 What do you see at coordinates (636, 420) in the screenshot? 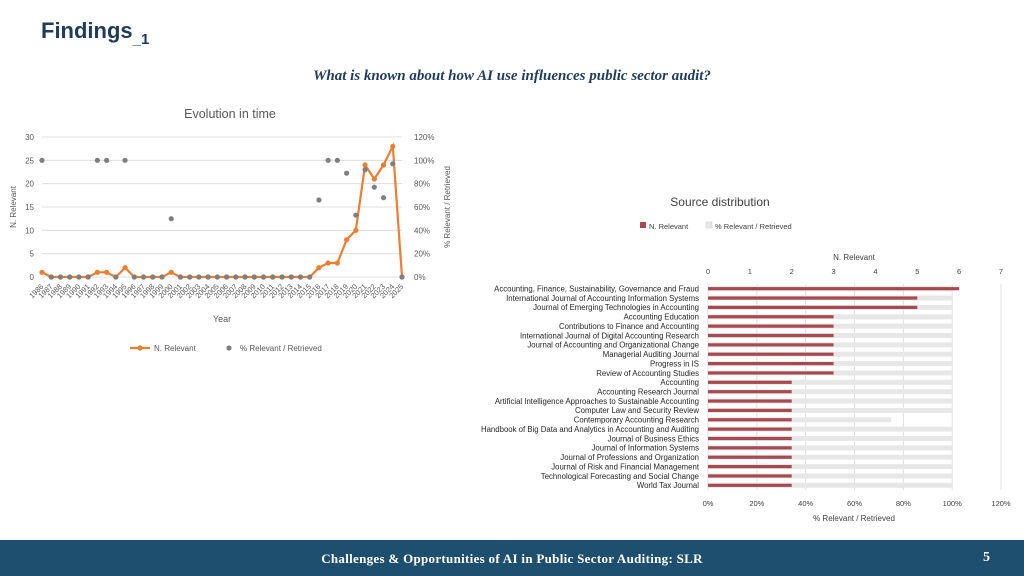
I see `chart2-category-label: Contemporary Accounting Research` at bounding box center [636, 420].